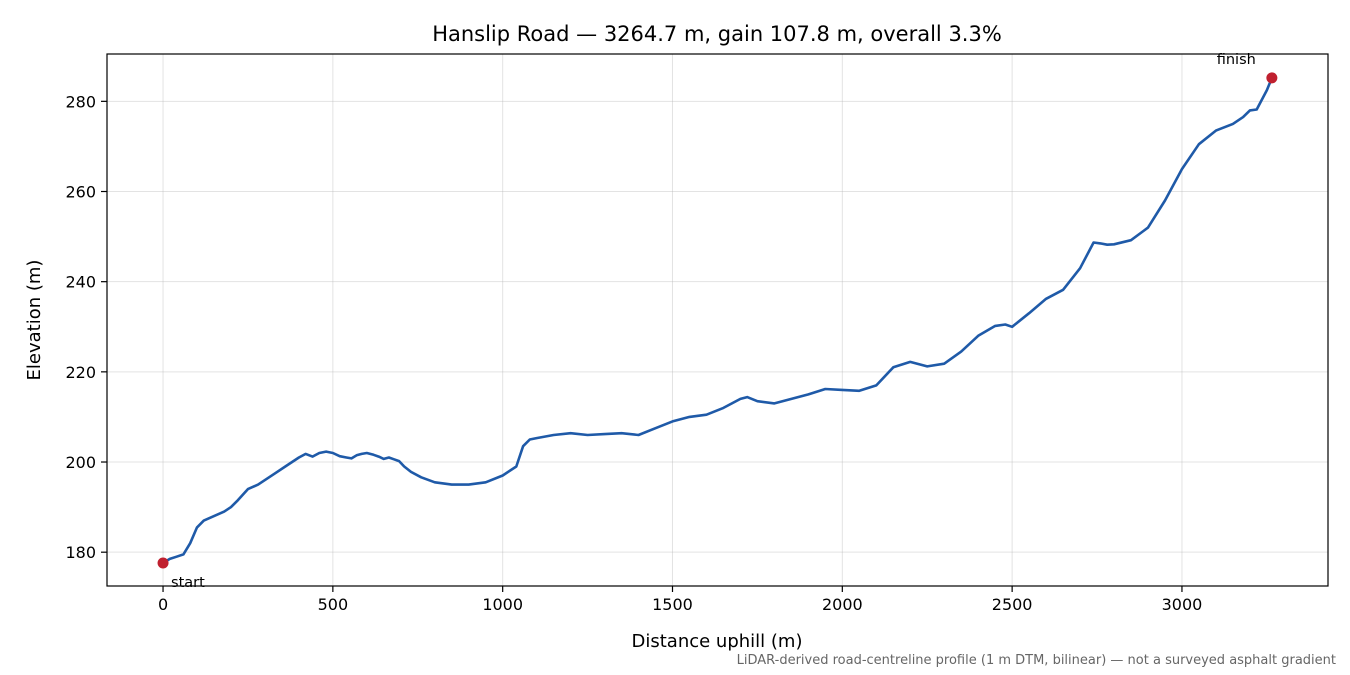 The image size is (1350, 675). I want to click on x-tick-label: 2500, so click(1012, 604).